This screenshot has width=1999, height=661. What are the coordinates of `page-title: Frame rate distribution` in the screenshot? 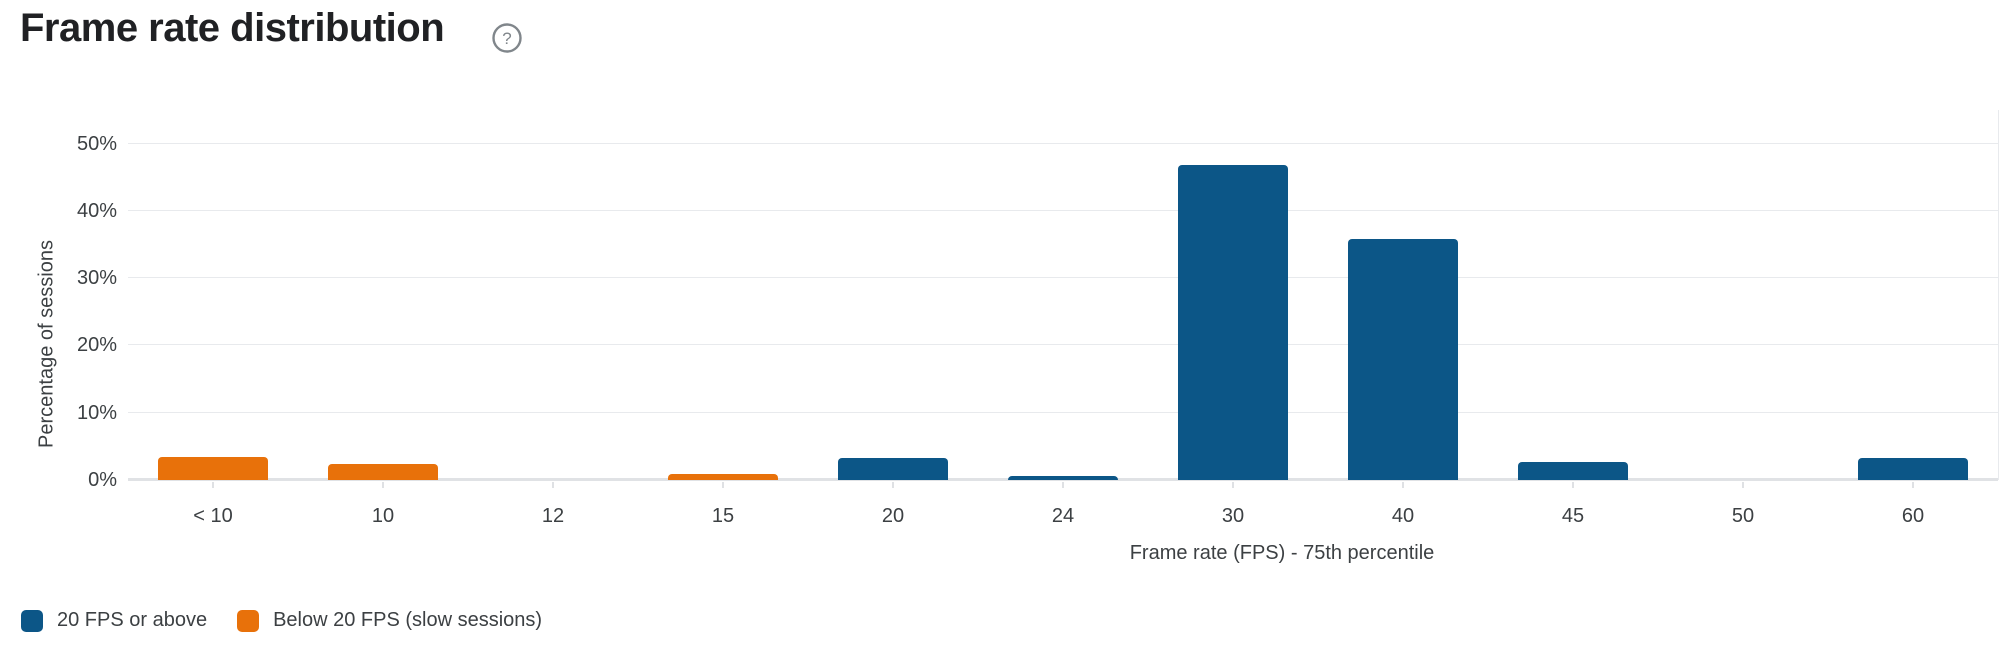 It's located at (232, 28).